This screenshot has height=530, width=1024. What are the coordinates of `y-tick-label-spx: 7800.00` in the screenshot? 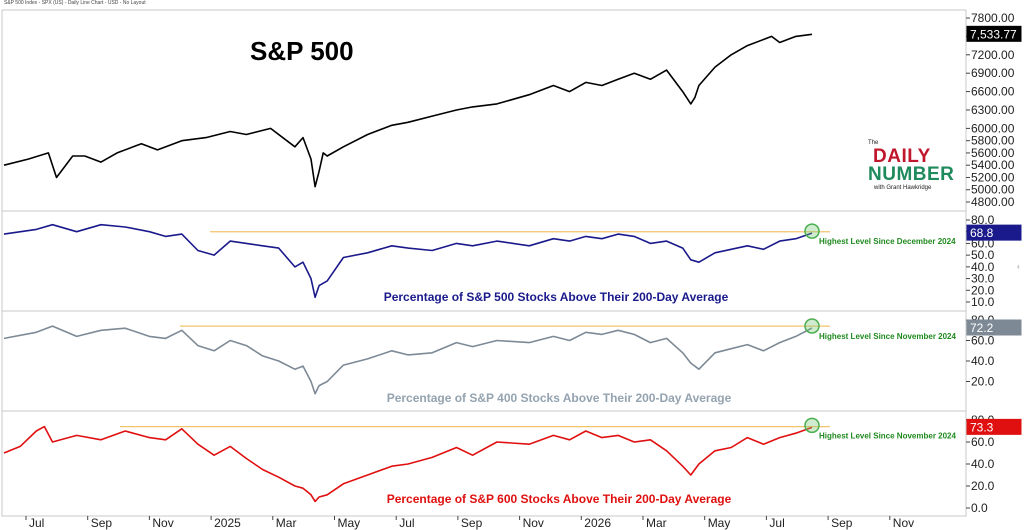 It's located at (993, 18).